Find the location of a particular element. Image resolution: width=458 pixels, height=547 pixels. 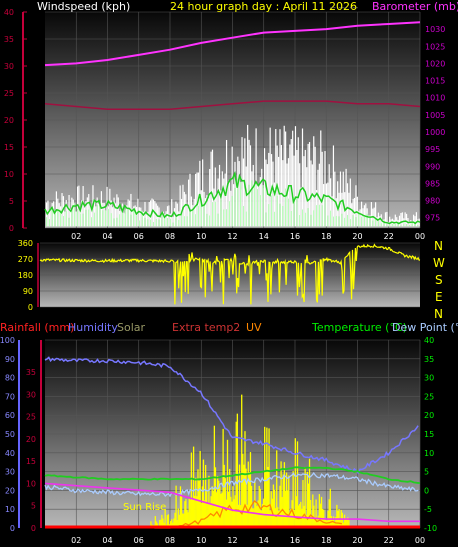

direction-grid is located at coordinates (230, 275).